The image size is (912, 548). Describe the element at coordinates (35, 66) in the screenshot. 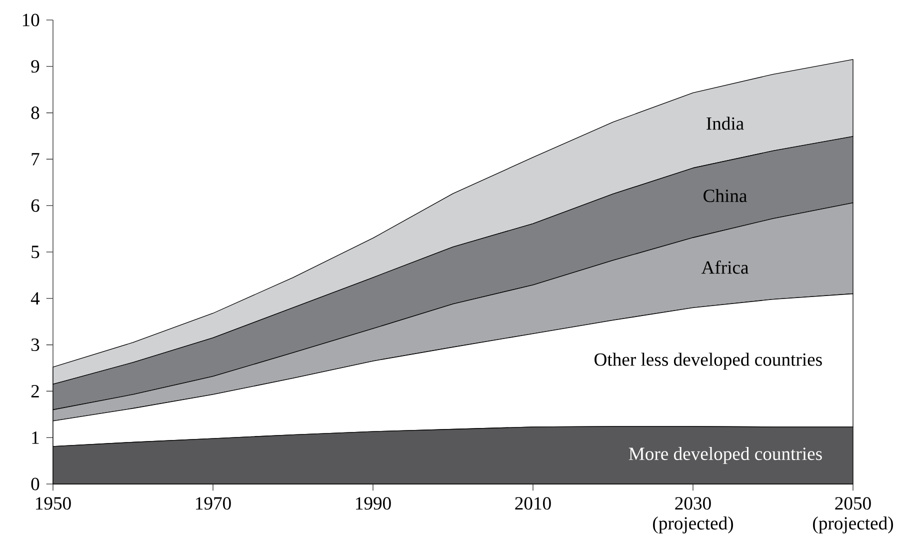

I see `y-tick-label: 9` at that location.